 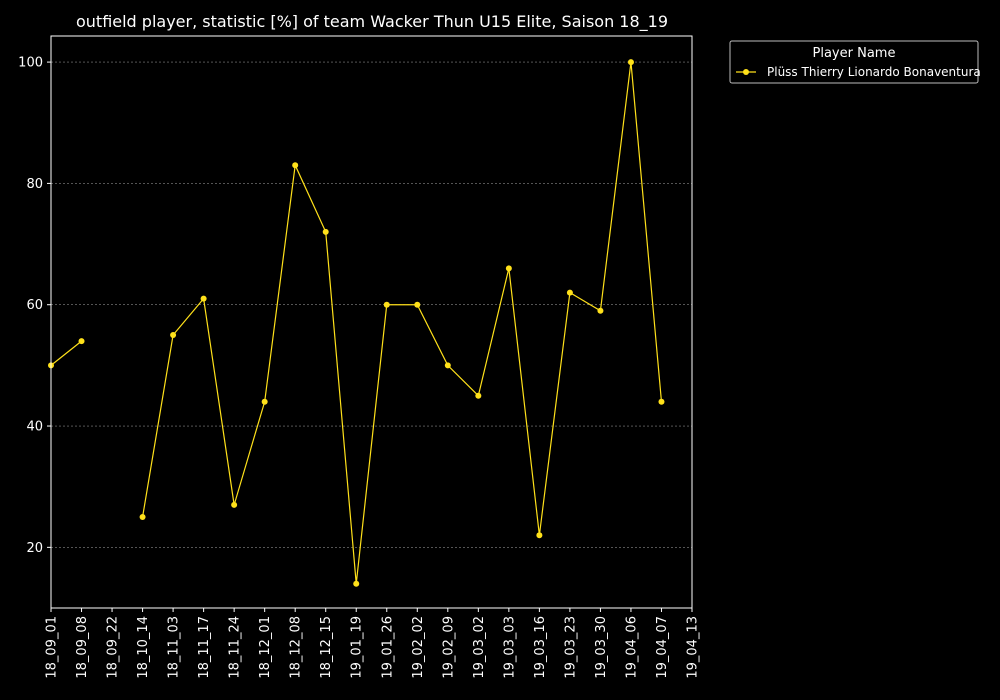 What do you see at coordinates (601, 647) in the screenshot?
I see `x-tick-label: 19_03_30` at bounding box center [601, 647].